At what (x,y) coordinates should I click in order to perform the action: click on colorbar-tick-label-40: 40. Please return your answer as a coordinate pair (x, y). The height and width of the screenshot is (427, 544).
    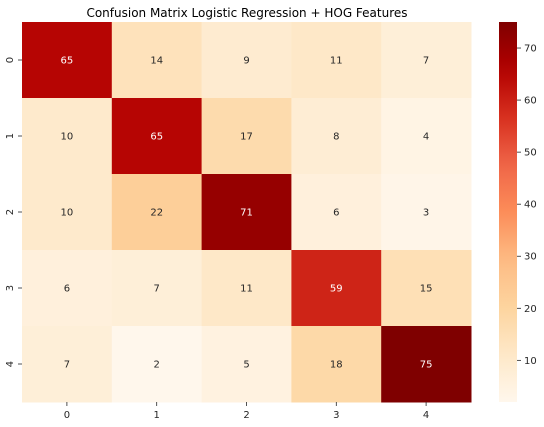
    Looking at the image, I should click on (530, 205).